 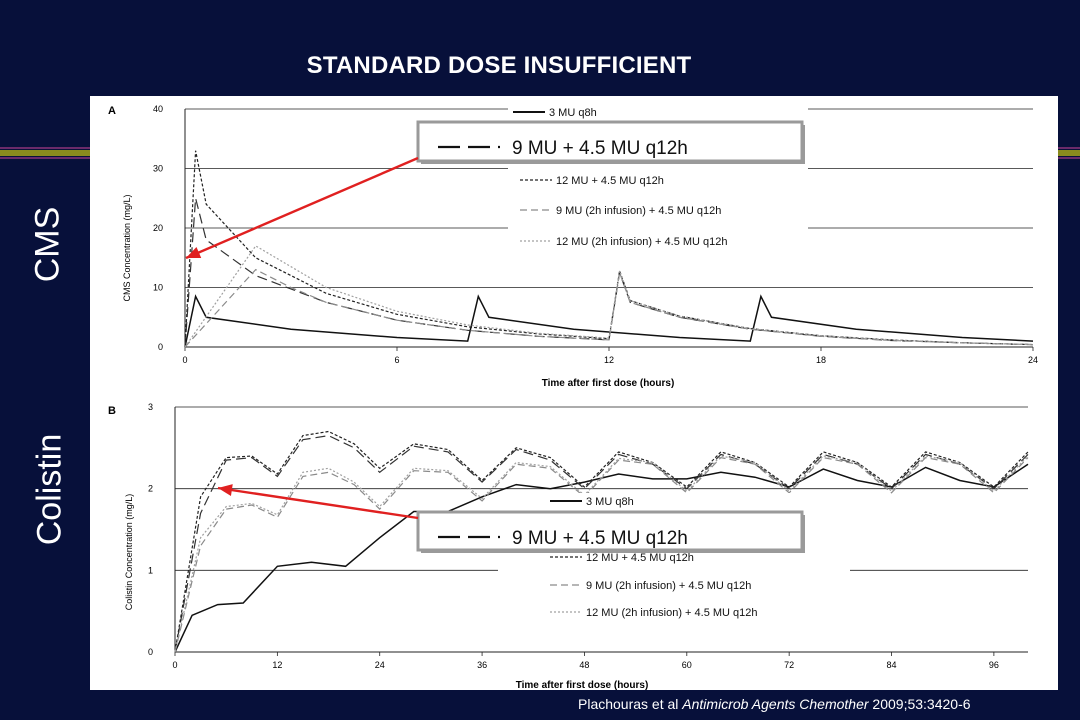 I want to click on side-label-cms: CMS, so click(x=47, y=244).